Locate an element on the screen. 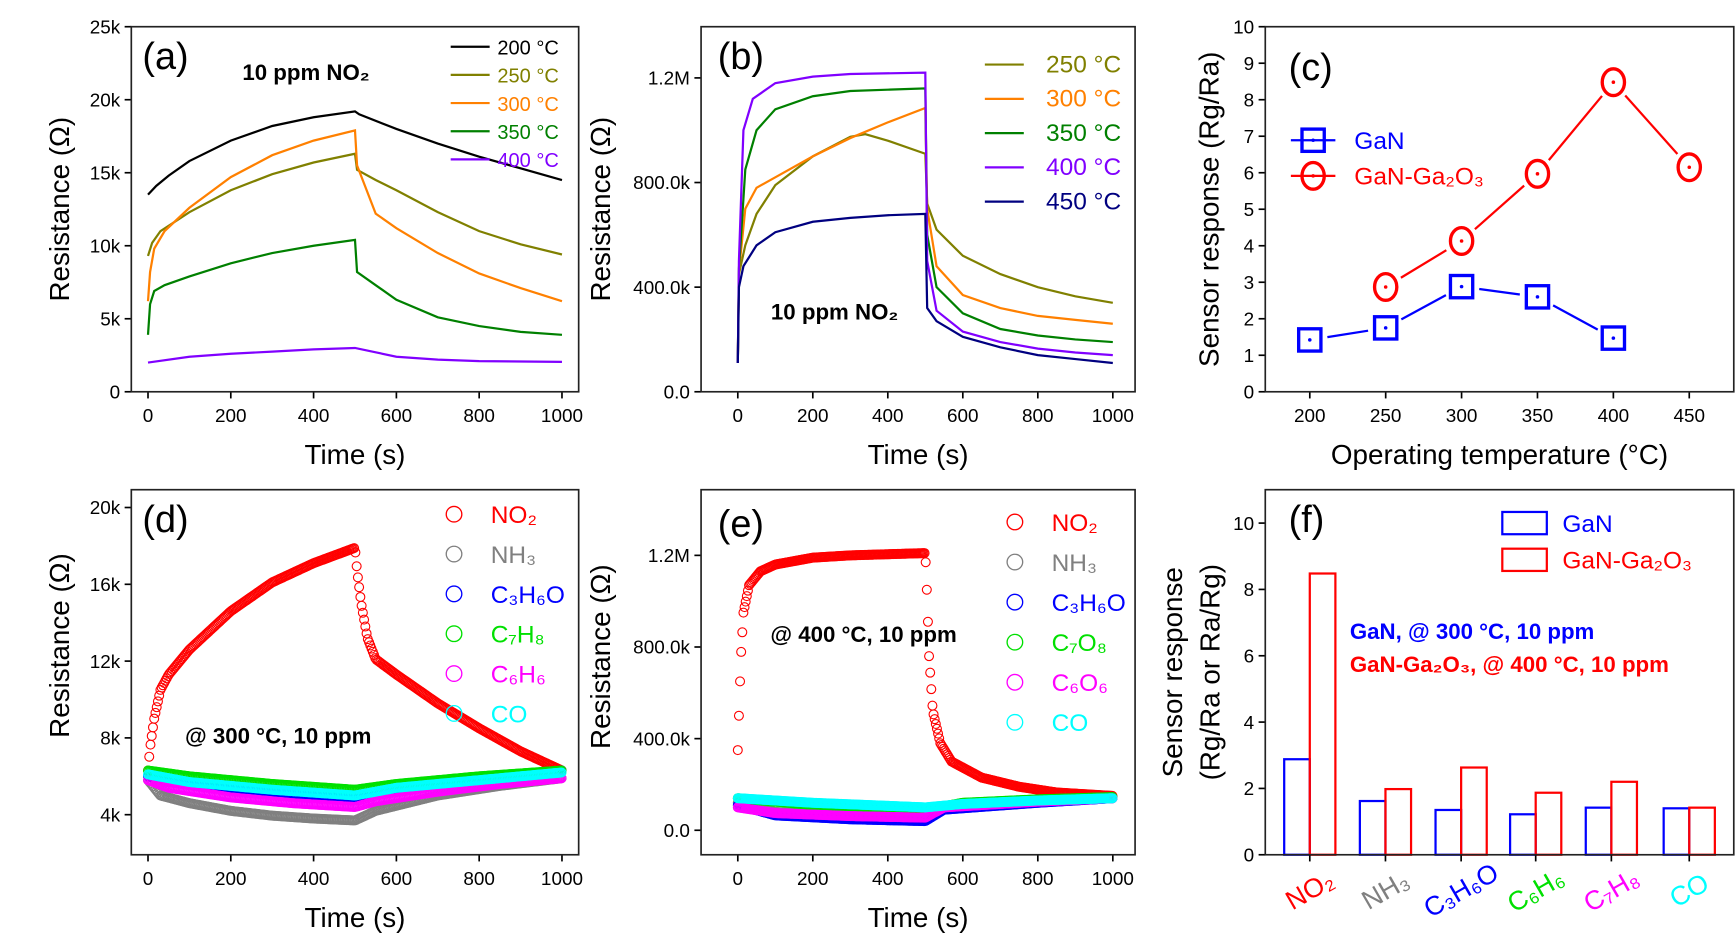 Image resolution: width=1736 pixels, height=936 pixels. x-tick-label: 450 is located at coordinates (1689, 416).